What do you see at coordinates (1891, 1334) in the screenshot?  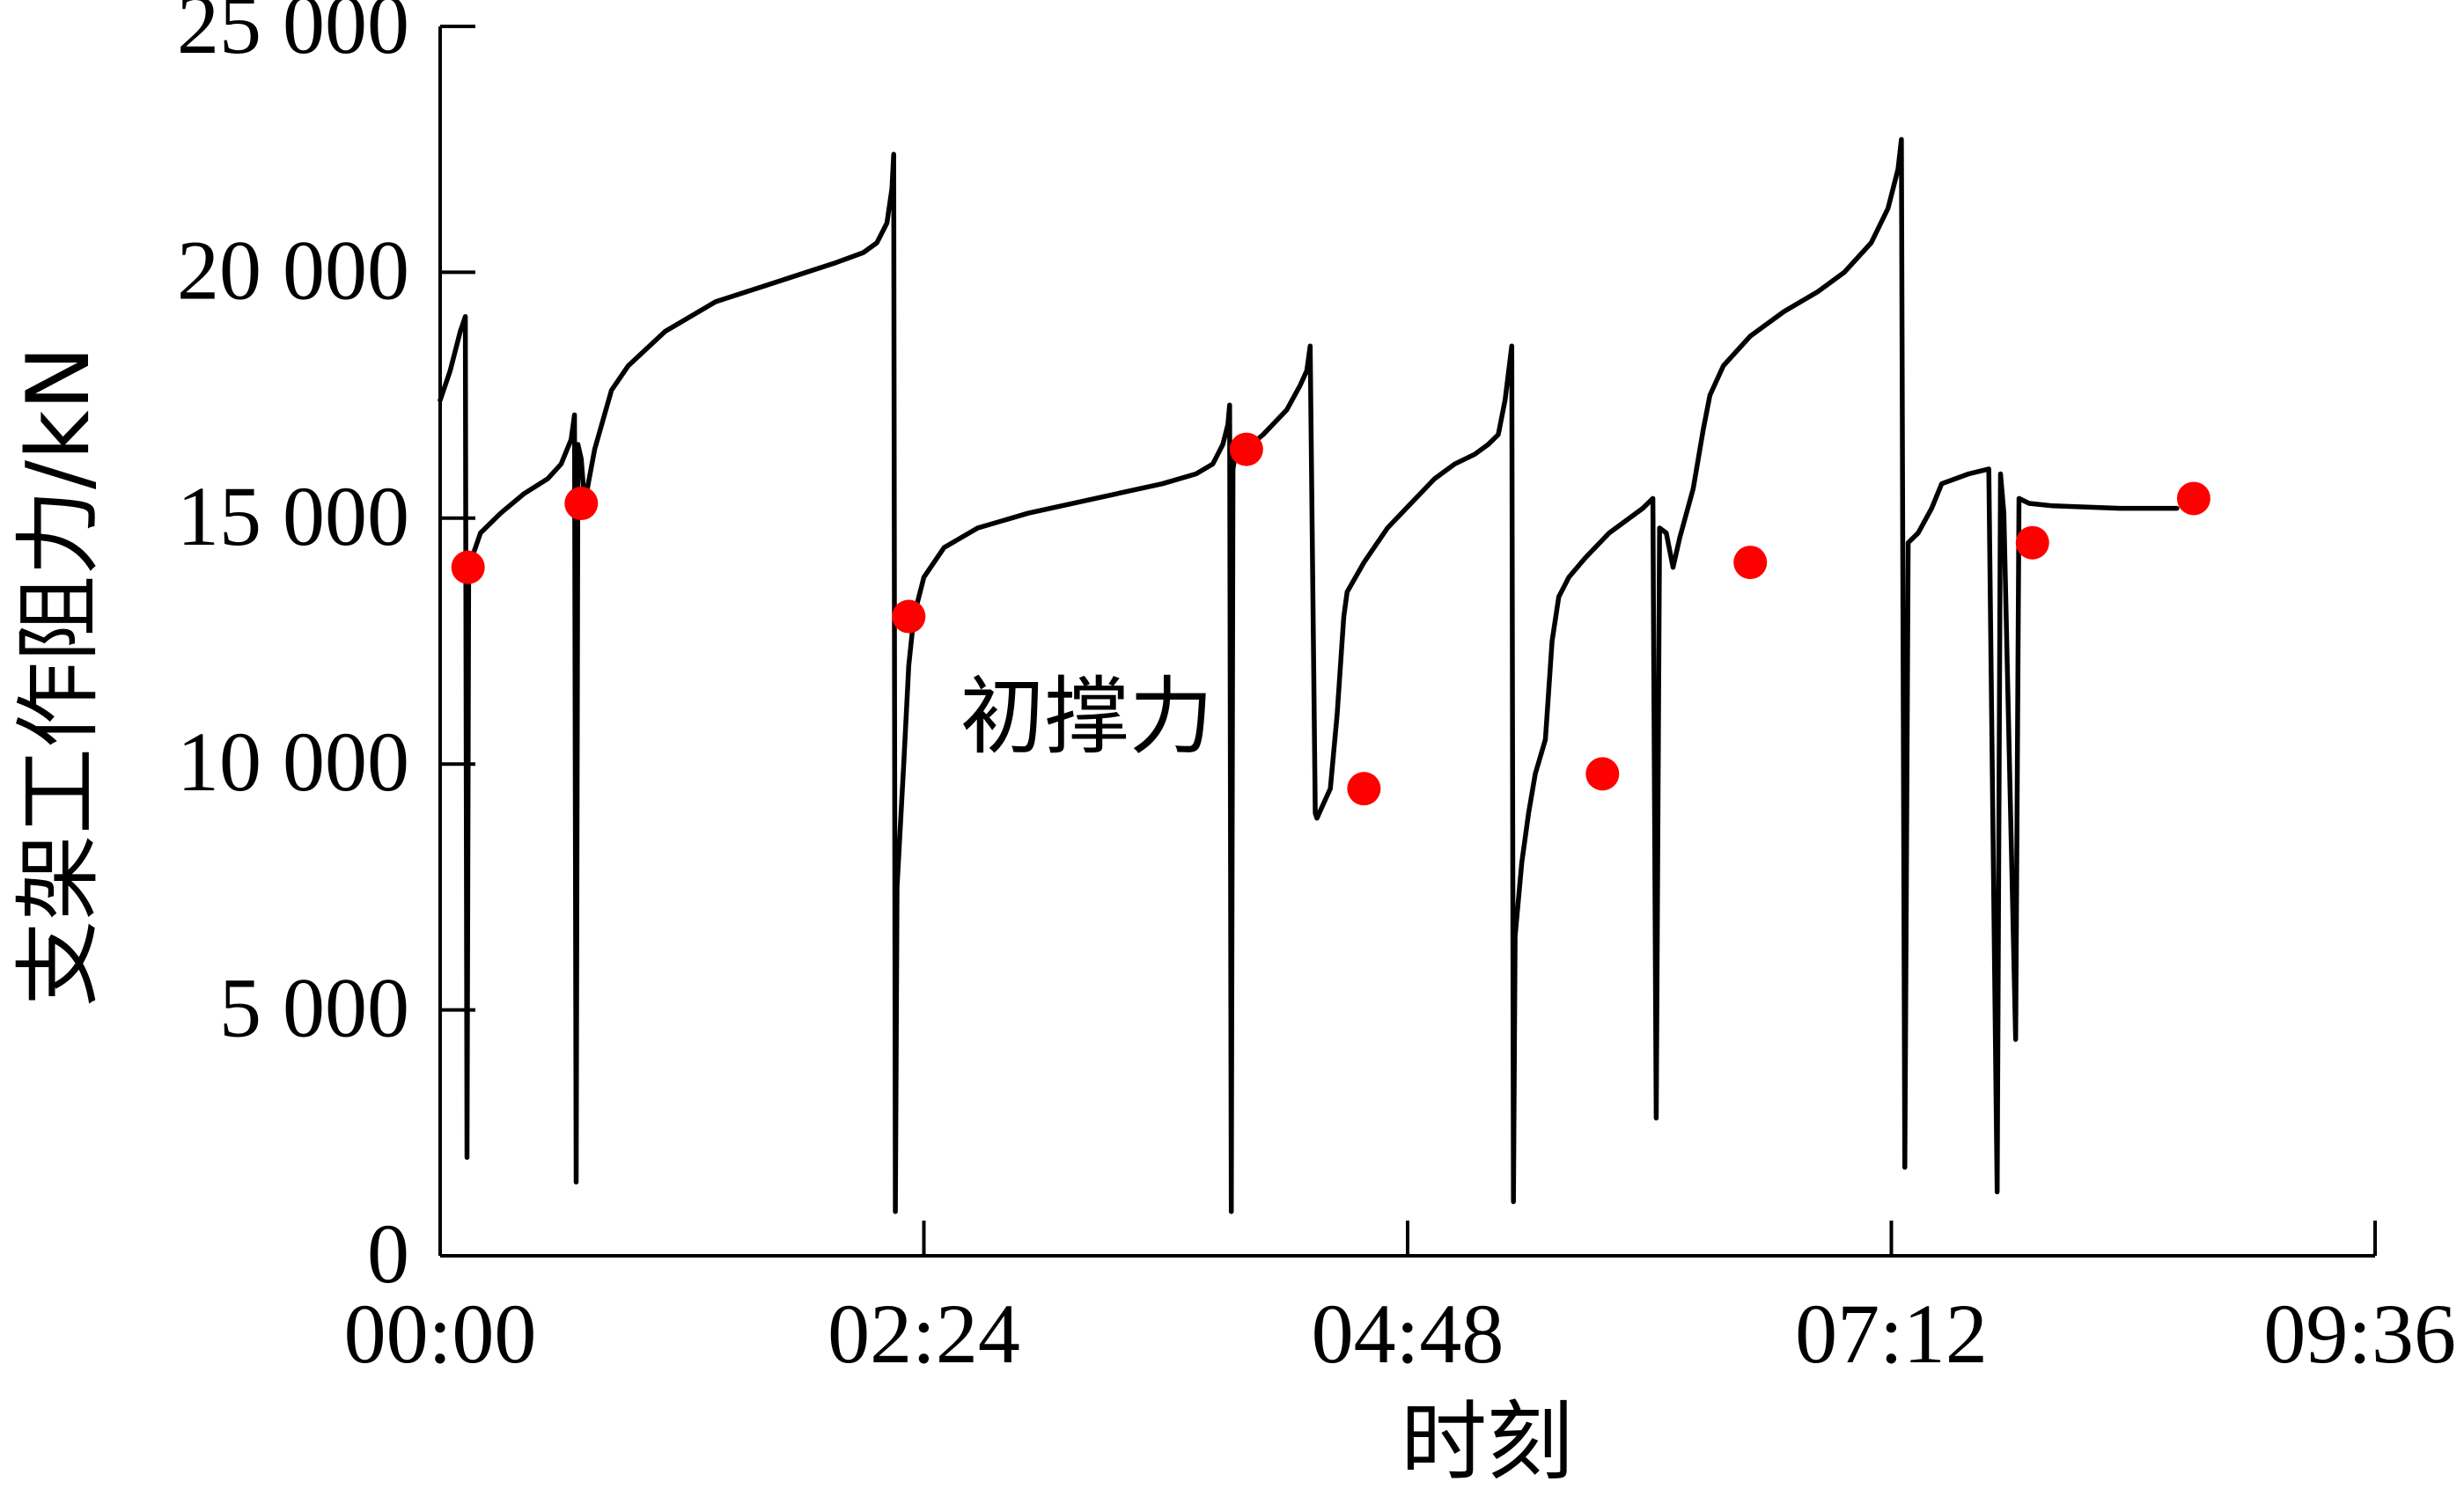 I see `x-tick-label: 07:12` at bounding box center [1891, 1334].